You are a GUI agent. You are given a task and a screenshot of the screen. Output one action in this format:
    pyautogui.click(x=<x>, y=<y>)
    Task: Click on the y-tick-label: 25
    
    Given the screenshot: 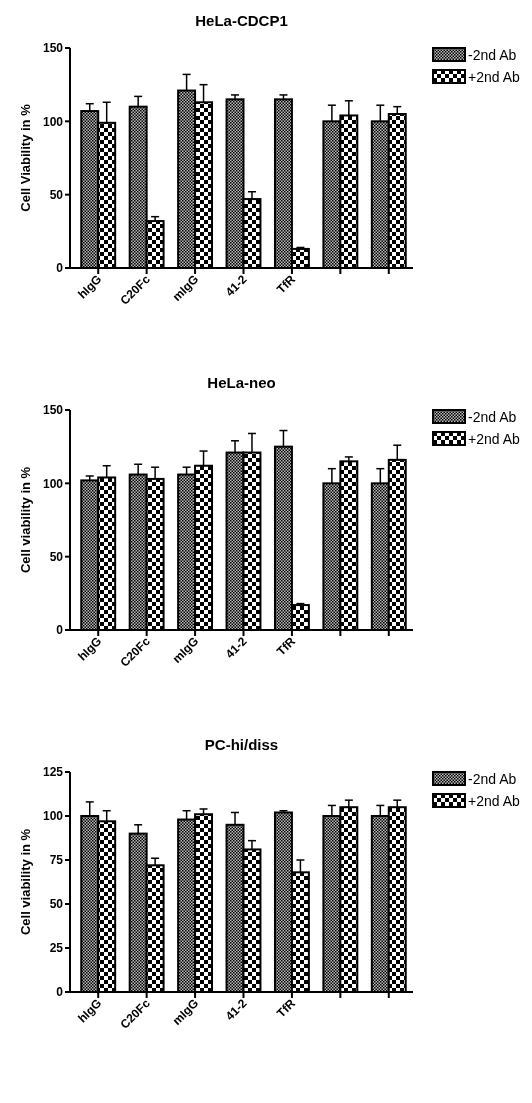 What is the action you would take?
    pyautogui.click(x=56, y=948)
    